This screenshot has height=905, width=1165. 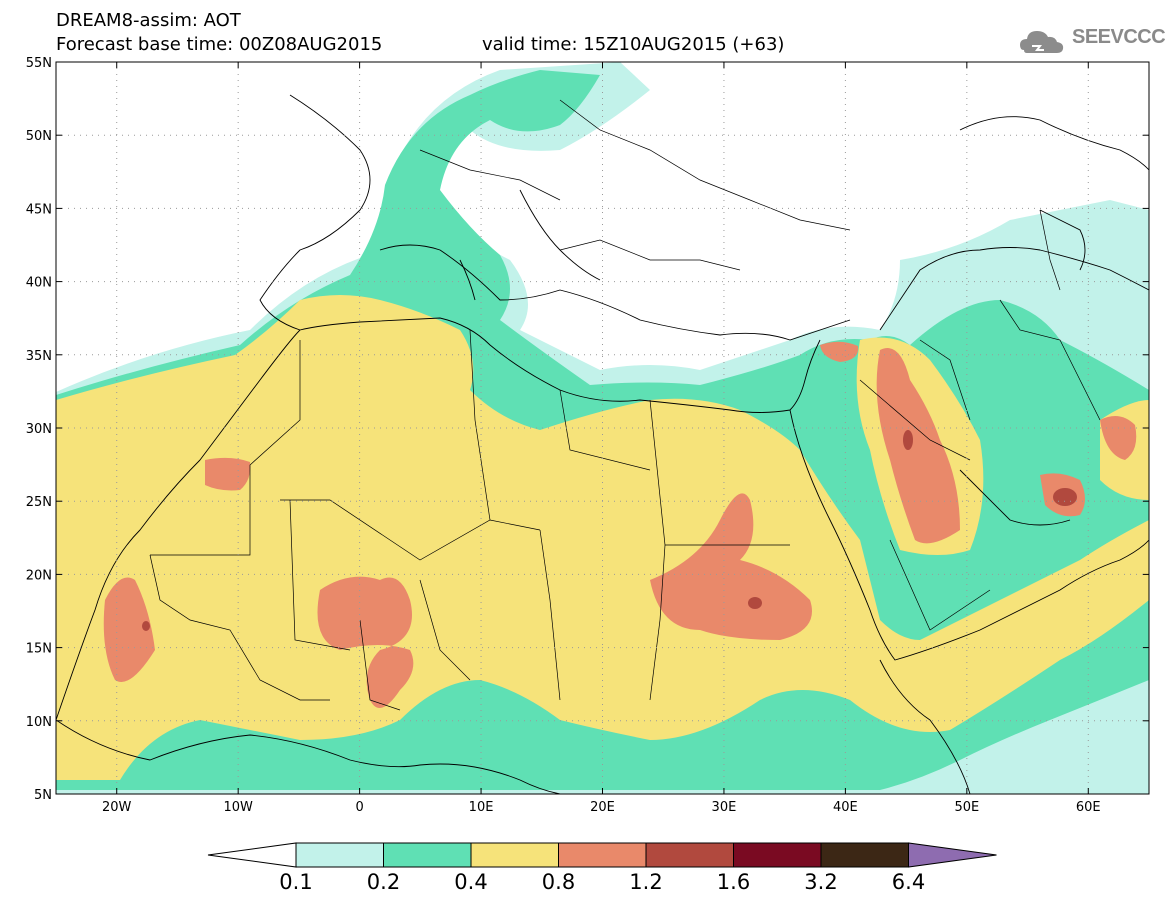 I want to click on y-tick-label: 10N, so click(x=39, y=722).